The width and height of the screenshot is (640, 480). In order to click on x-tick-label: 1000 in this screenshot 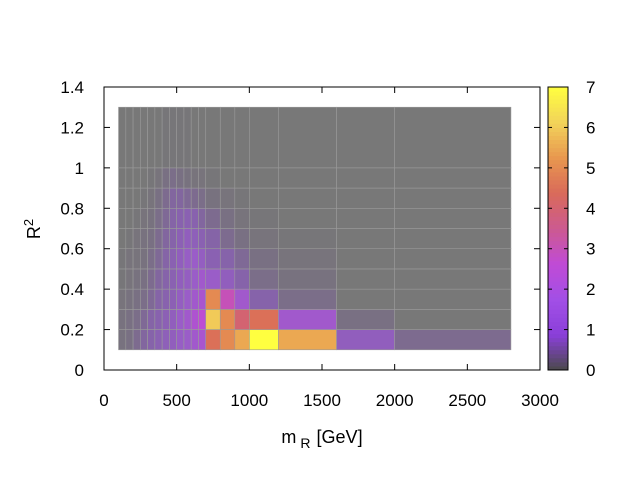, I will do `click(249, 400)`.